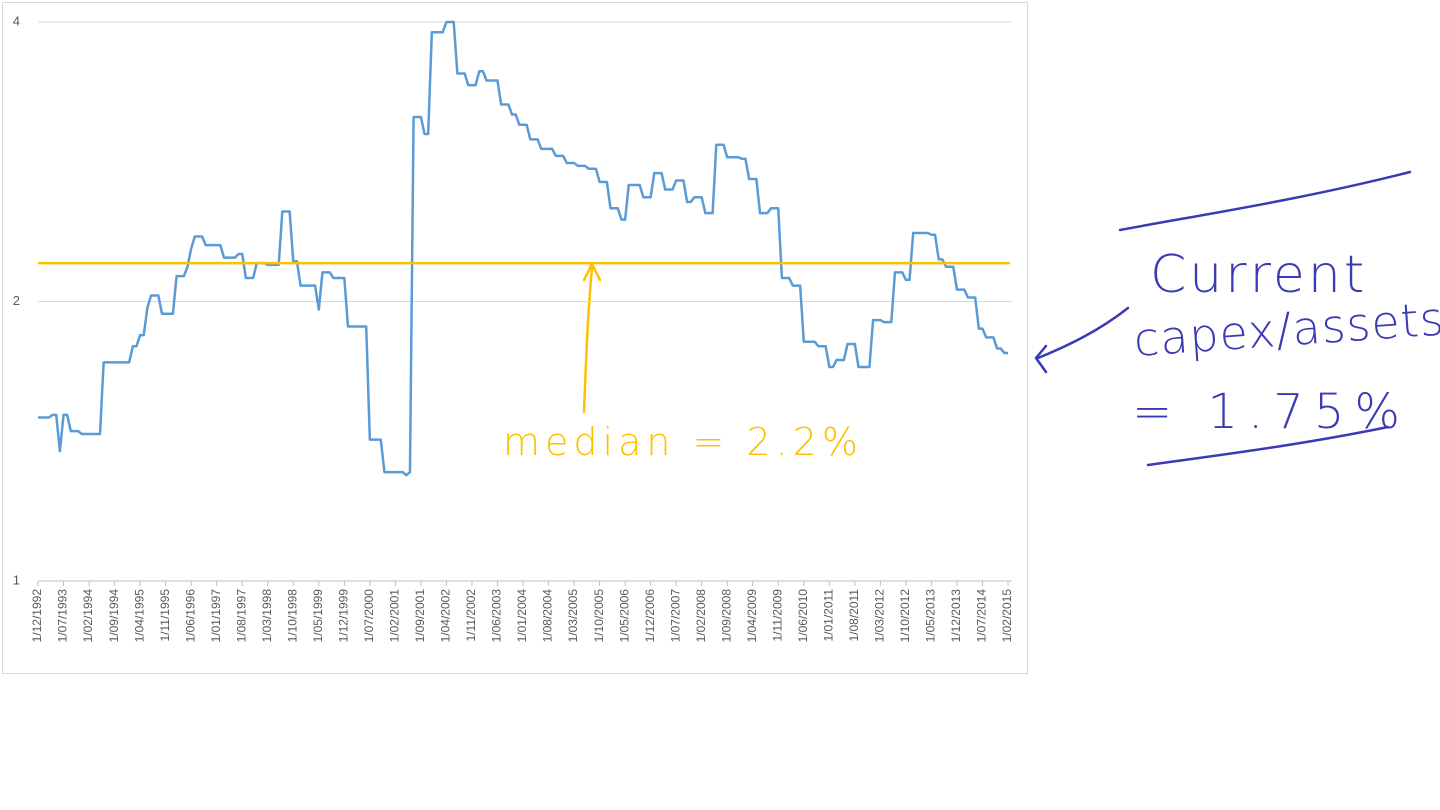 The height and width of the screenshot is (810, 1440). What do you see at coordinates (828, 615) in the screenshot?
I see `x-tick-label: 1/01/2011` at bounding box center [828, 615].